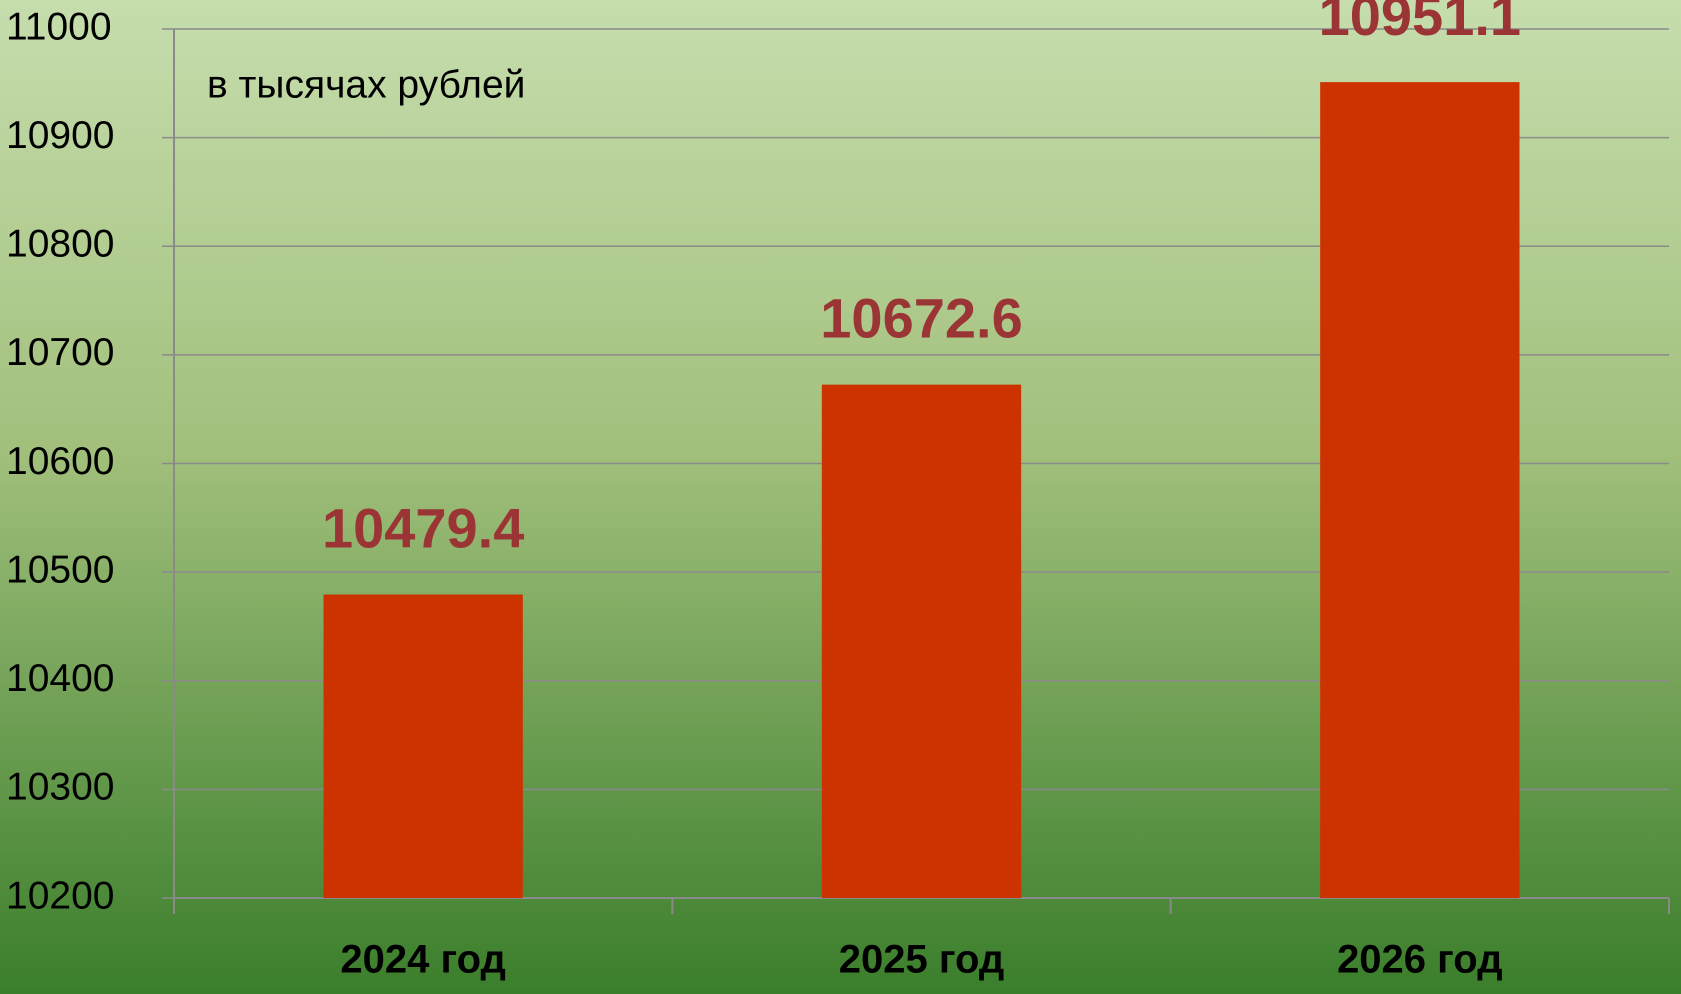 The height and width of the screenshot is (994, 1681). What do you see at coordinates (59, 26) in the screenshot?
I see `y-tick-label: 11000` at bounding box center [59, 26].